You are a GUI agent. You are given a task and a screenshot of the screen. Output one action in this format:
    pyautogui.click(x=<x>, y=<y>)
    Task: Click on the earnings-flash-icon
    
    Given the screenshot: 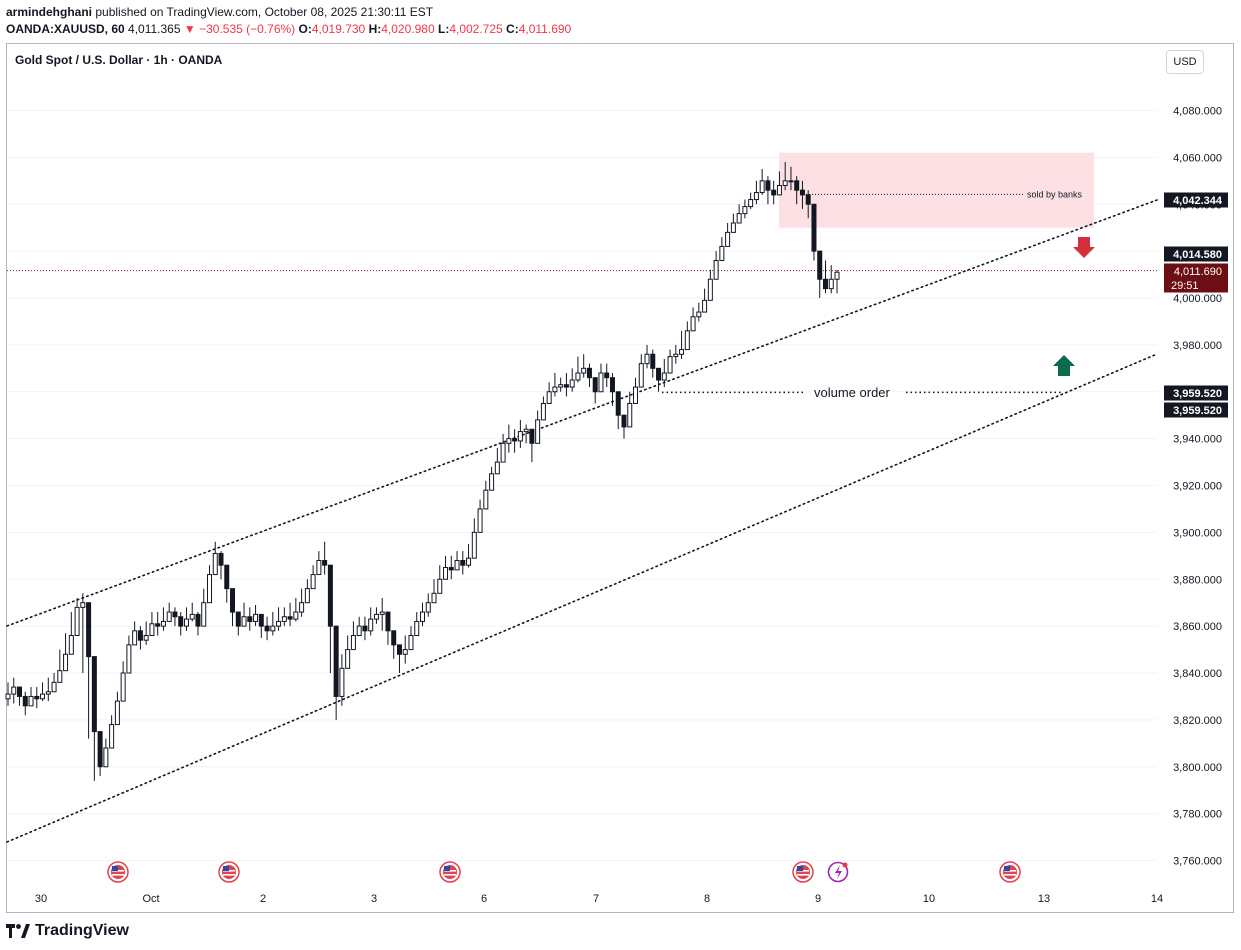 What is the action you would take?
    pyautogui.click(x=838, y=872)
    